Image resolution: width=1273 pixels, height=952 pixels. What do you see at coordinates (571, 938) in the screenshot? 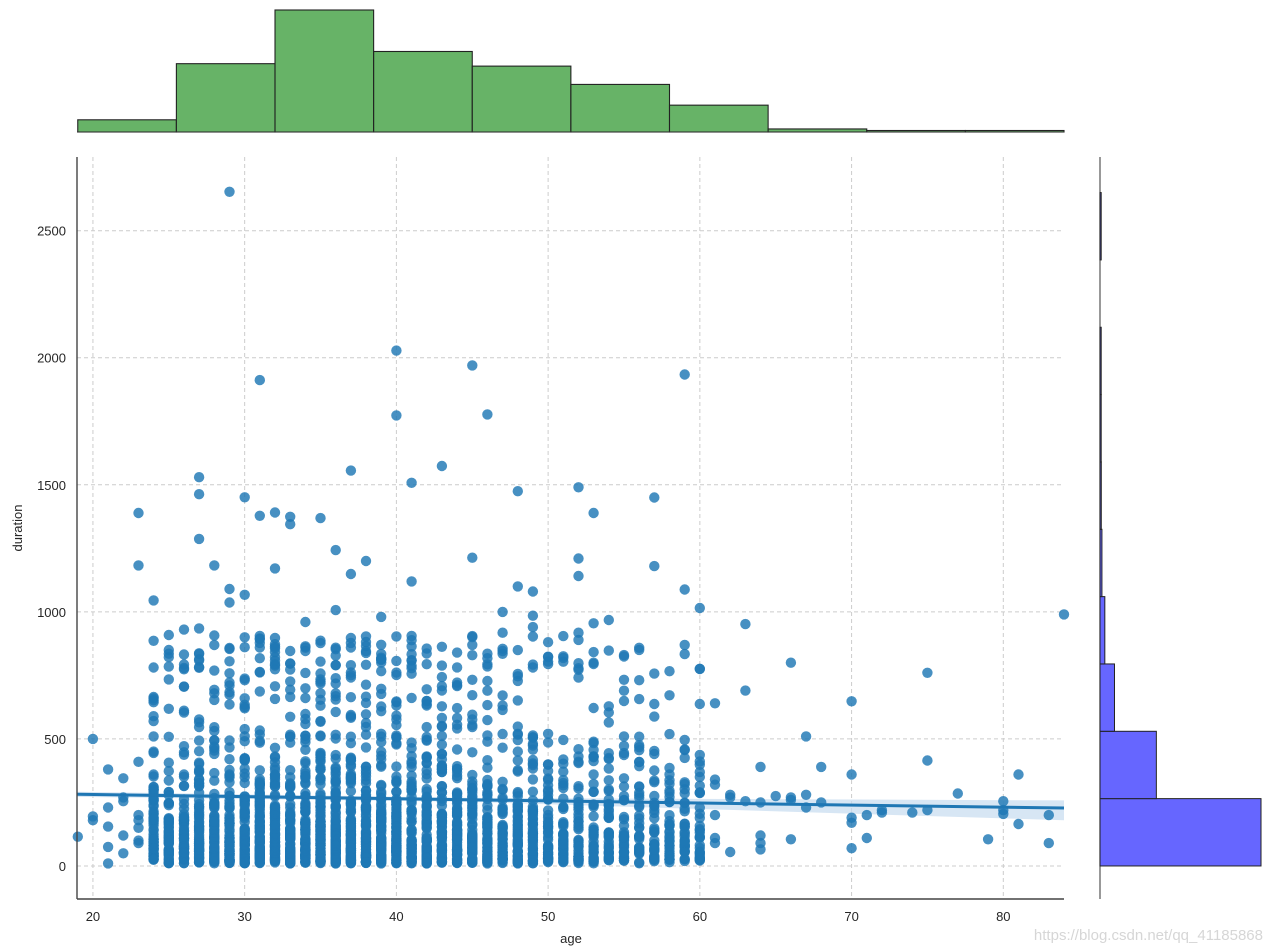
I see `x-axis-label: age` at bounding box center [571, 938].